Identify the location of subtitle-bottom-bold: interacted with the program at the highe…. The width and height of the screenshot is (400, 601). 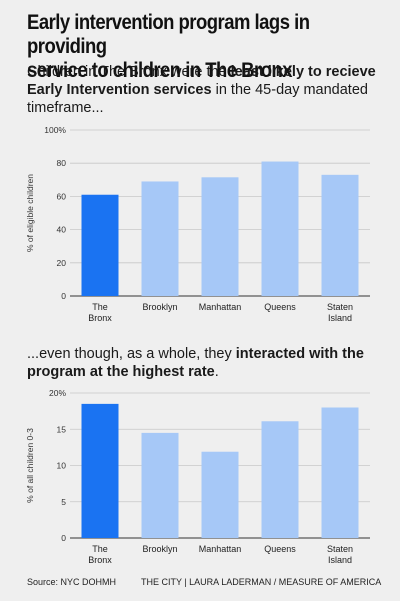
(195, 363).